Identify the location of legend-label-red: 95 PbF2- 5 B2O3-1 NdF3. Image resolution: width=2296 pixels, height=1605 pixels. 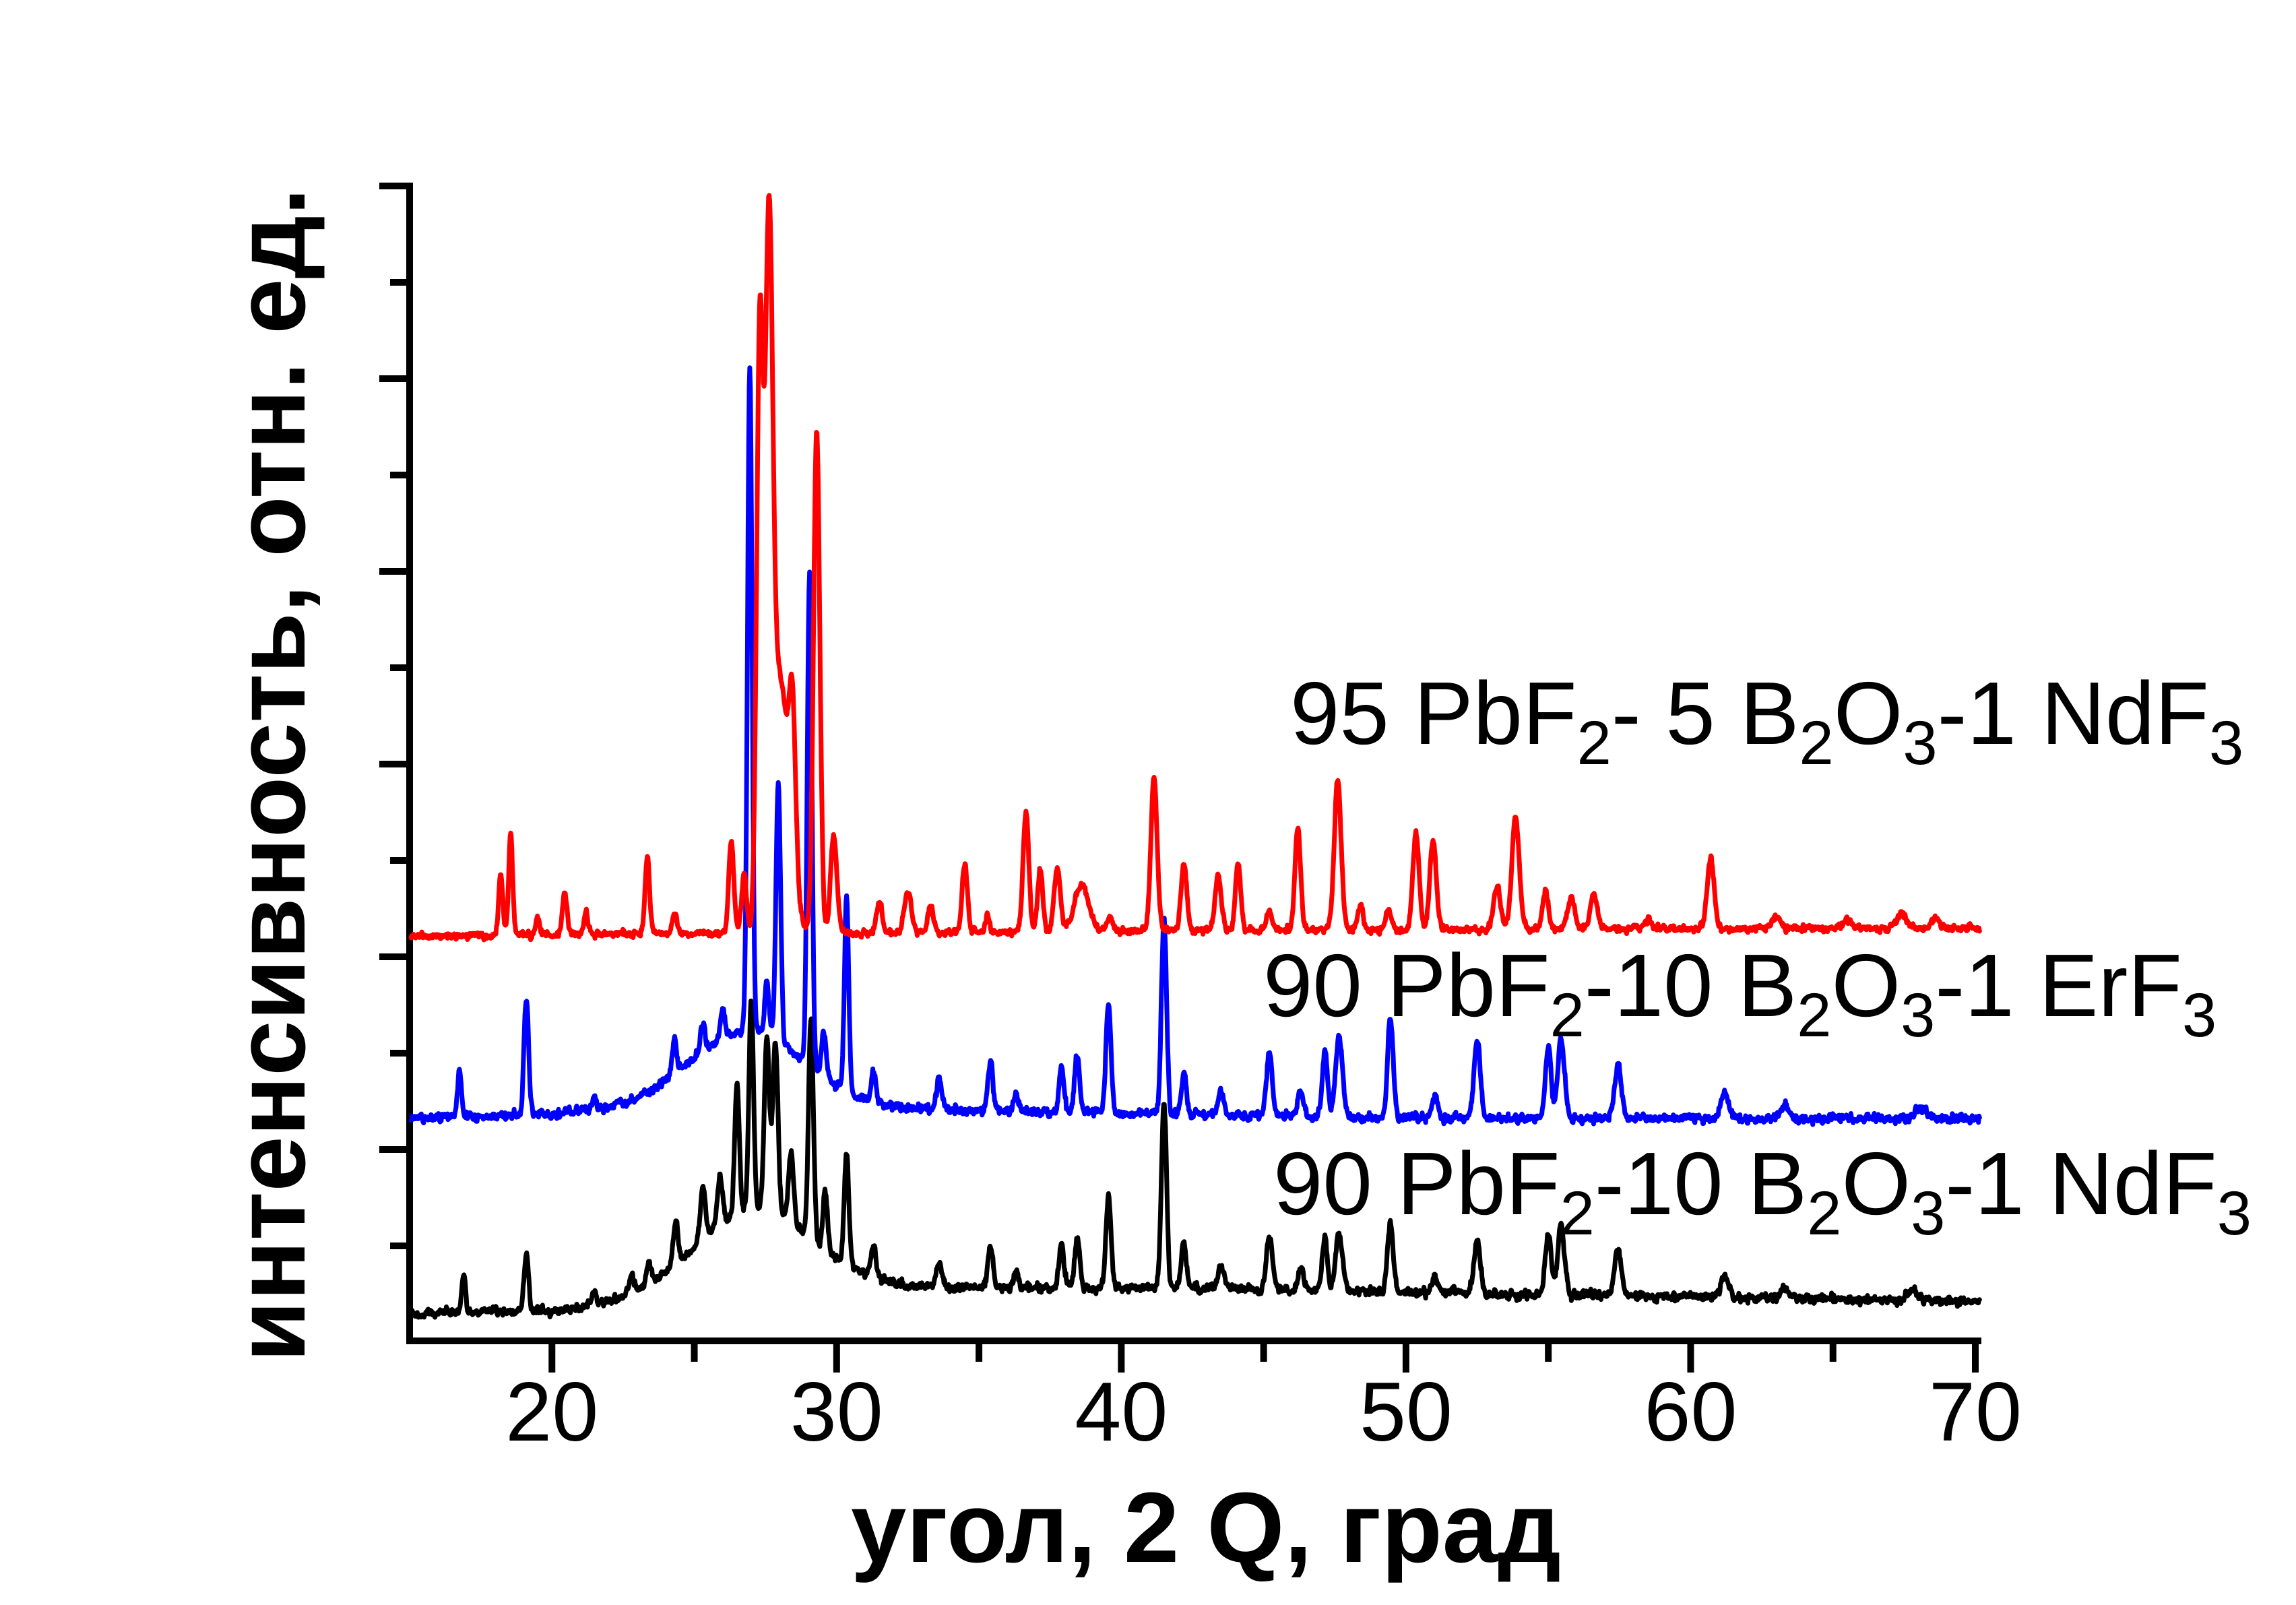
(1766, 721).